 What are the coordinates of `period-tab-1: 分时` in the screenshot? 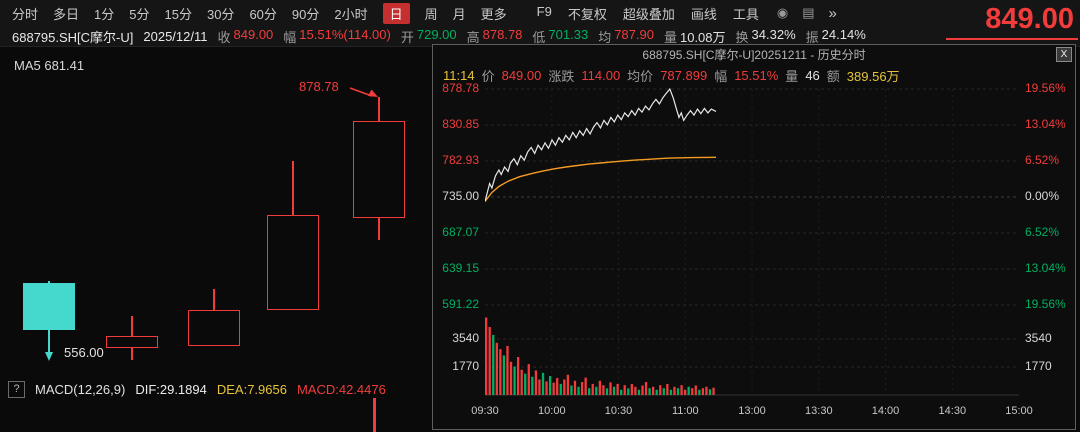 It's located at (25, 14).